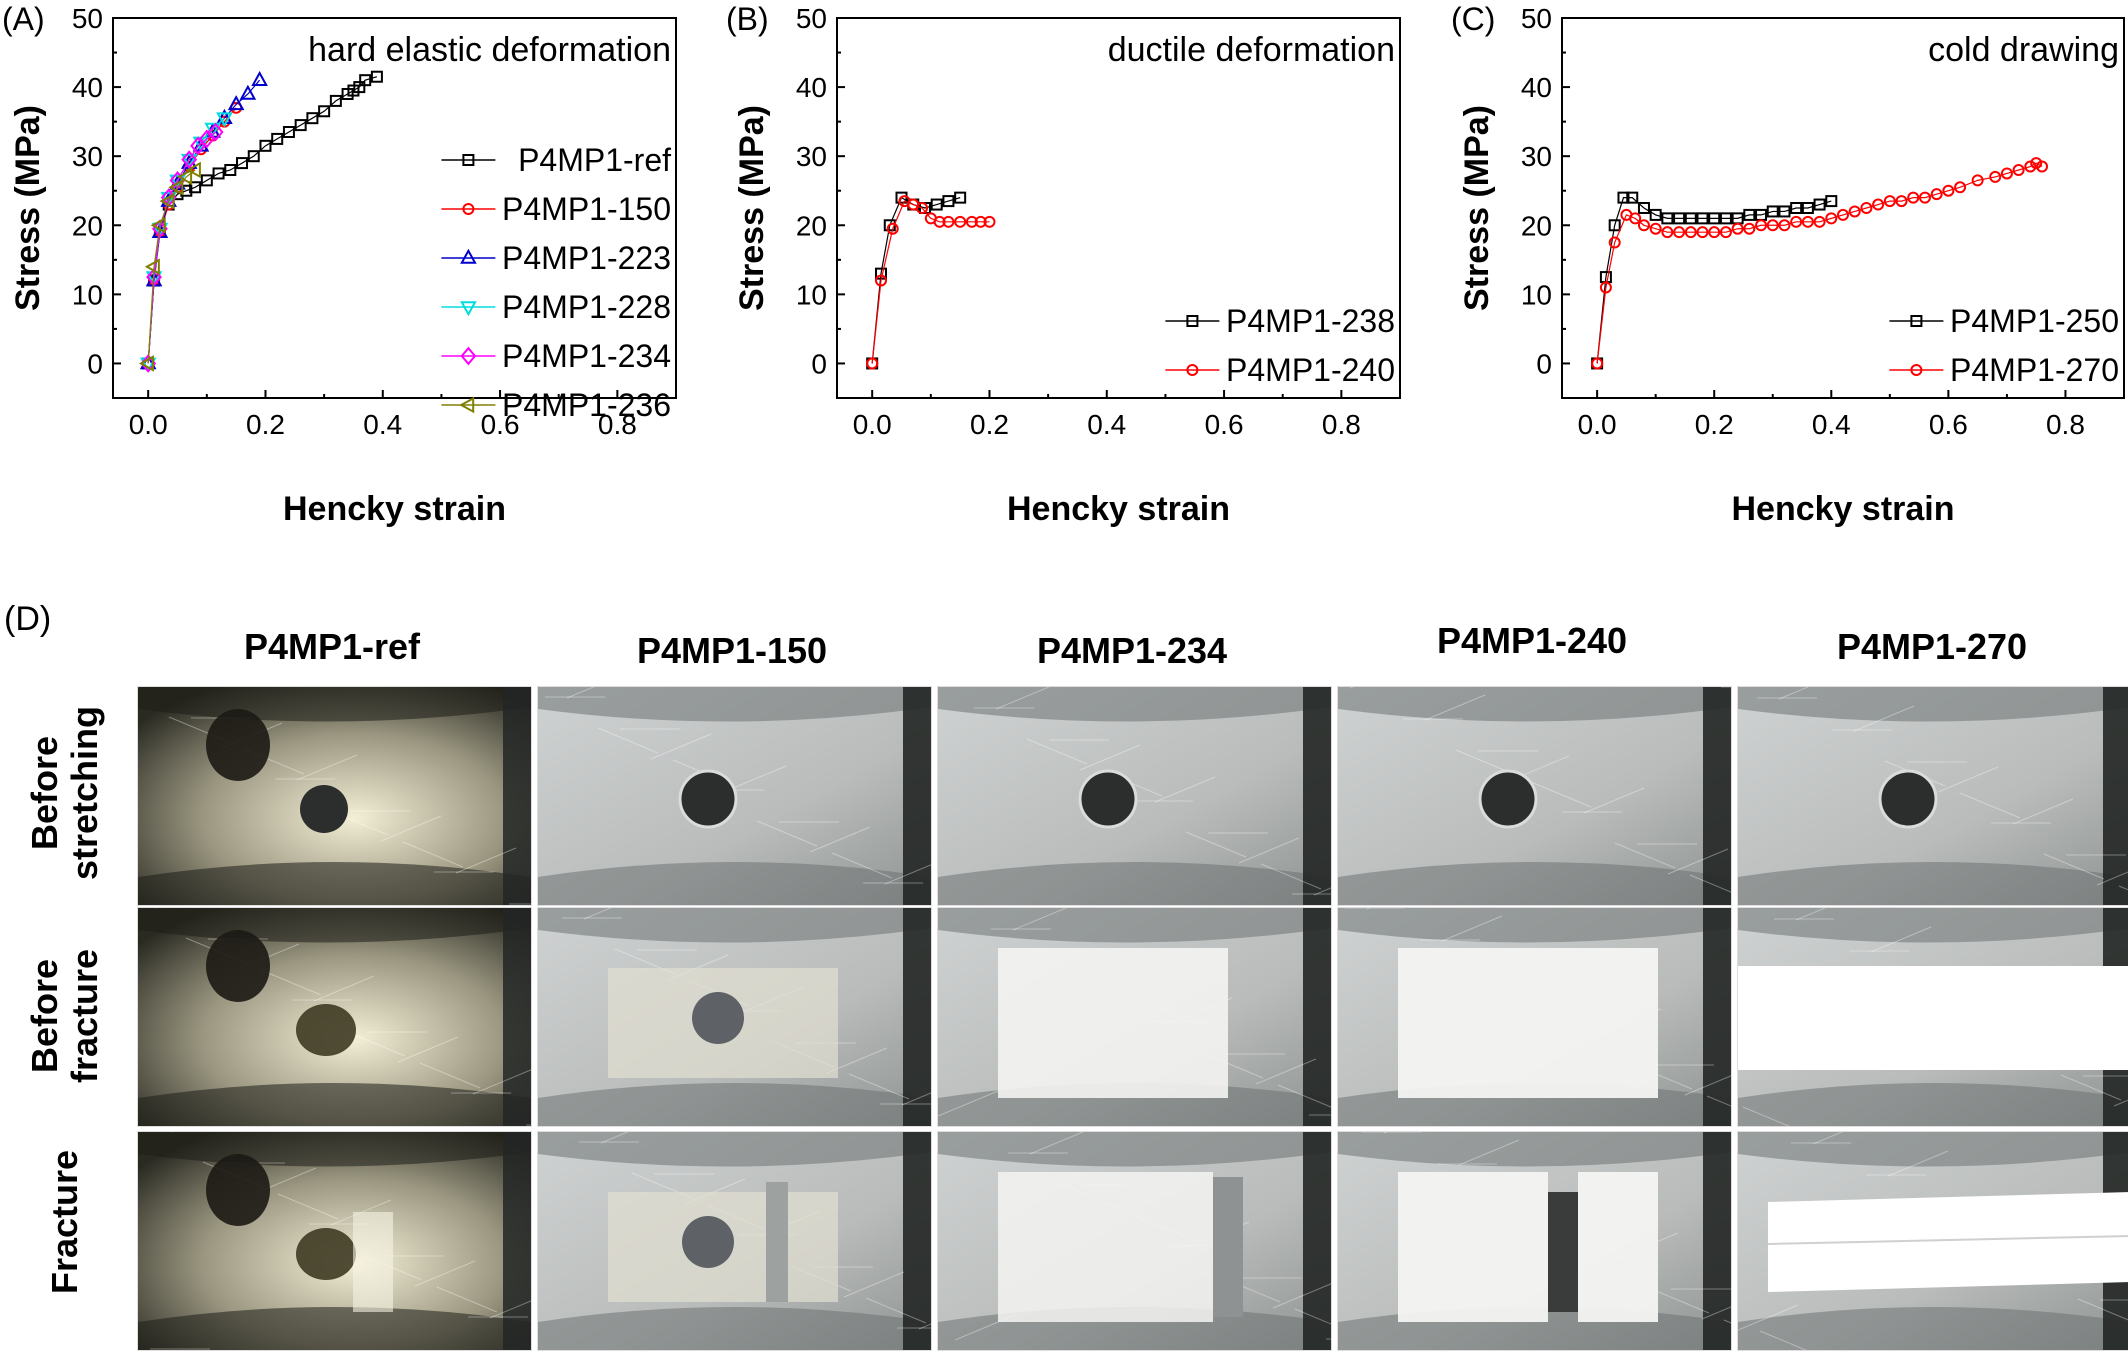 Image resolution: width=2128 pixels, height=1353 pixels. Describe the element at coordinates (171, 266) in the screenshot. I see `series-line` at that location.